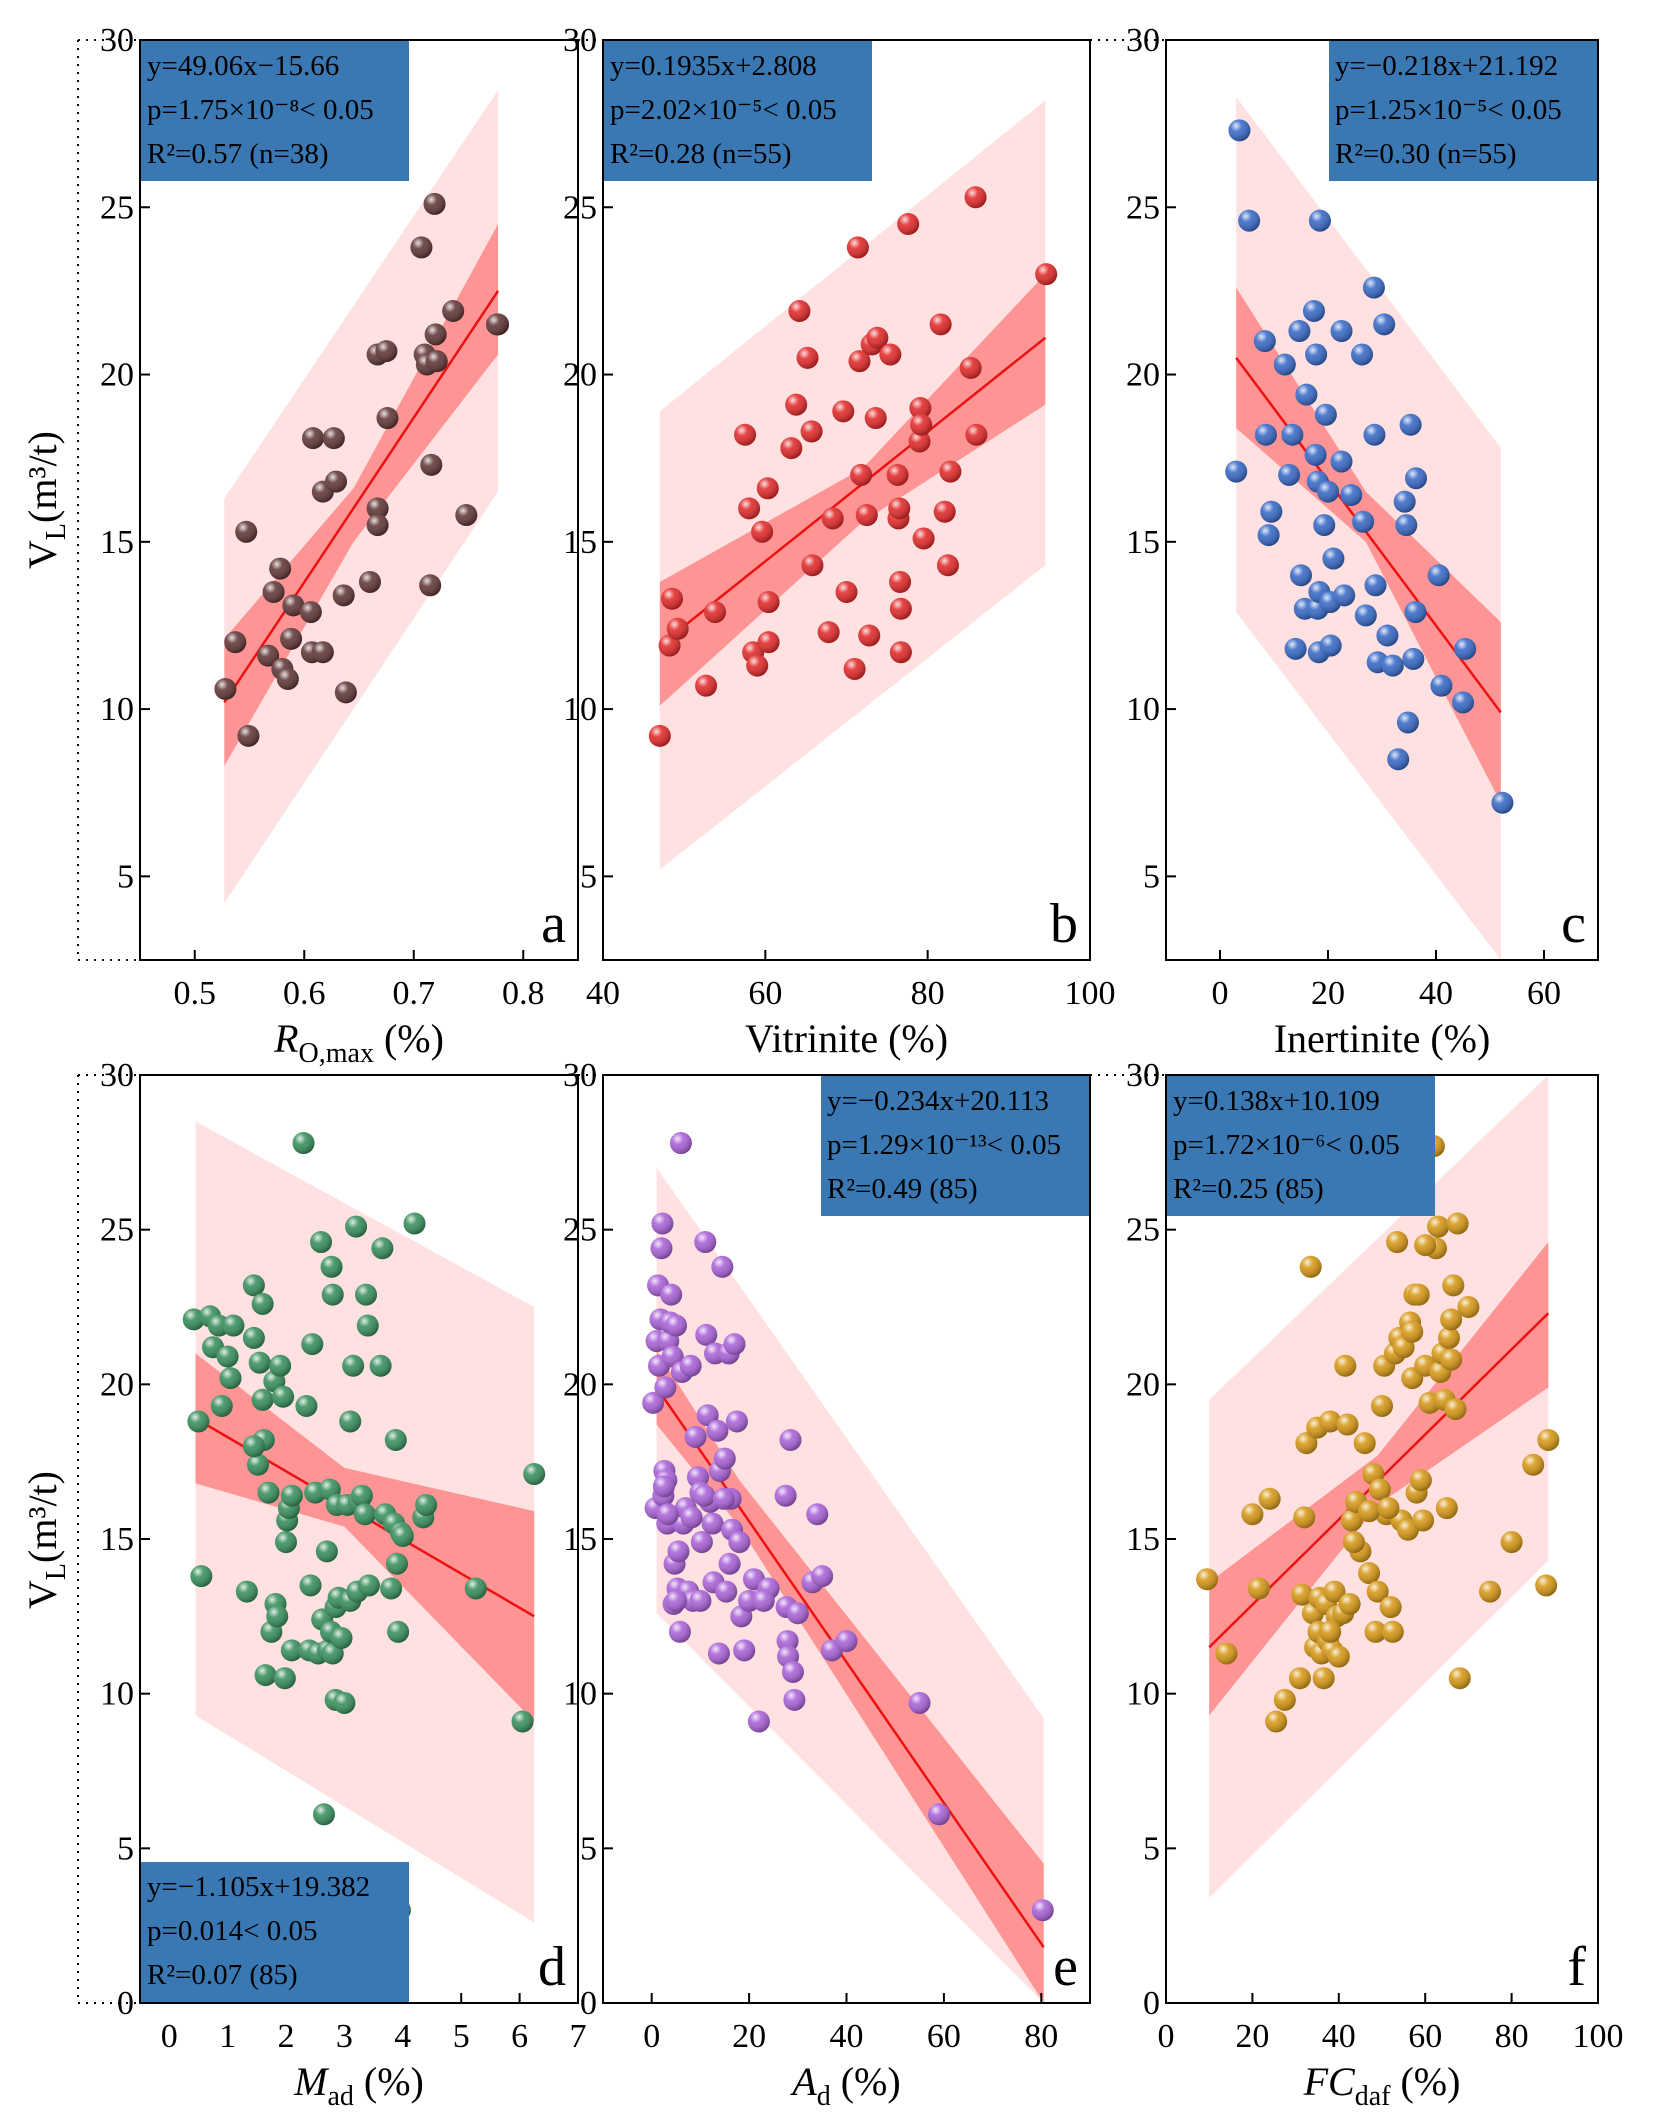  Describe the element at coordinates (1573, 924) in the screenshot. I see `panel-letter: c` at that location.